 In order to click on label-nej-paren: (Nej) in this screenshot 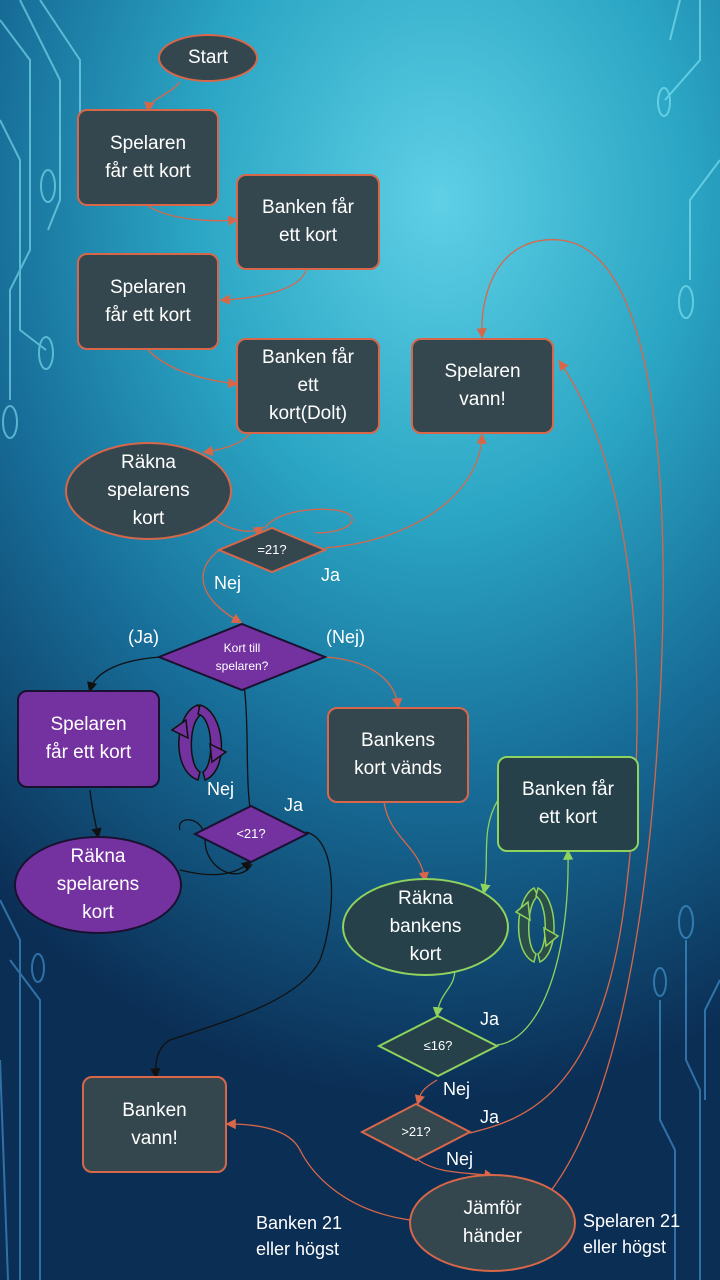, I will do `click(345, 637)`.